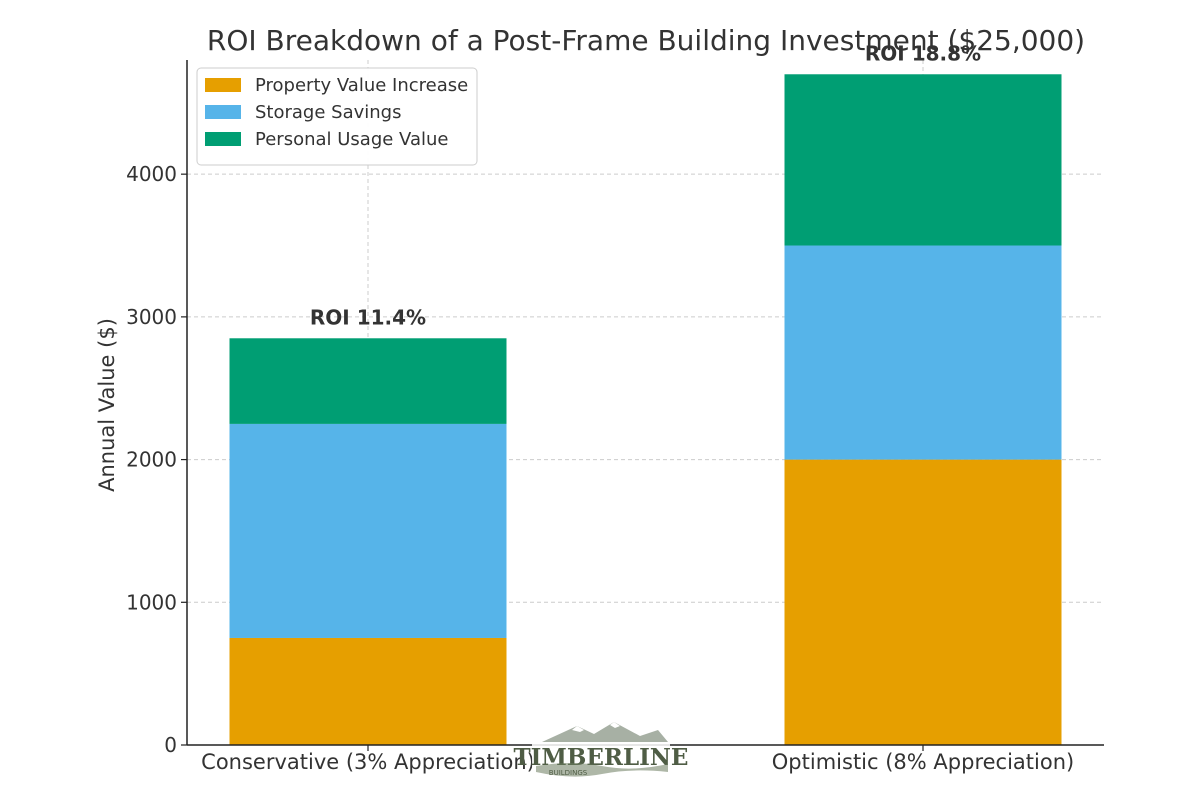 The height and width of the screenshot is (800, 1200). Describe the element at coordinates (361, 85) in the screenshot. I see `legend-label: Property Value Increase` at that location.